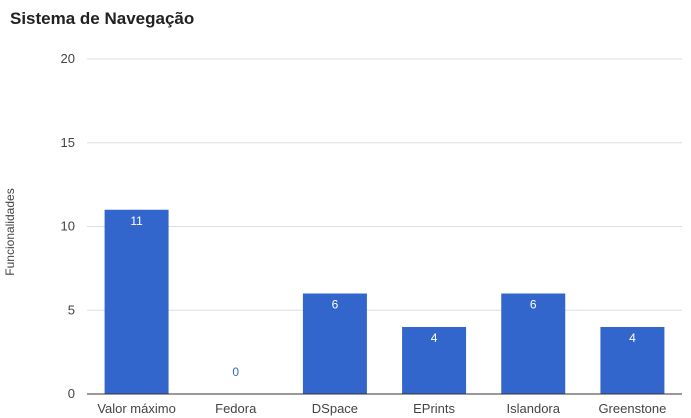  What do you see at coordinates (534, 408) in the screenshot?
I see `x-tick-label: Islandora` at bounding box center [534, 408].